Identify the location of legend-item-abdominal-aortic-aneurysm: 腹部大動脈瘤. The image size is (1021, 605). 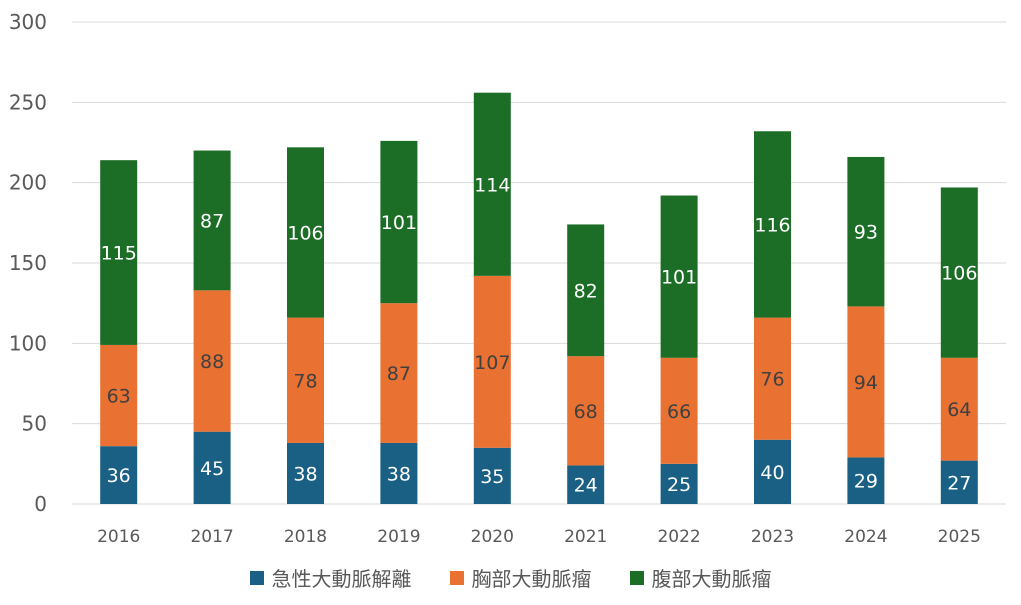
(700, 577).